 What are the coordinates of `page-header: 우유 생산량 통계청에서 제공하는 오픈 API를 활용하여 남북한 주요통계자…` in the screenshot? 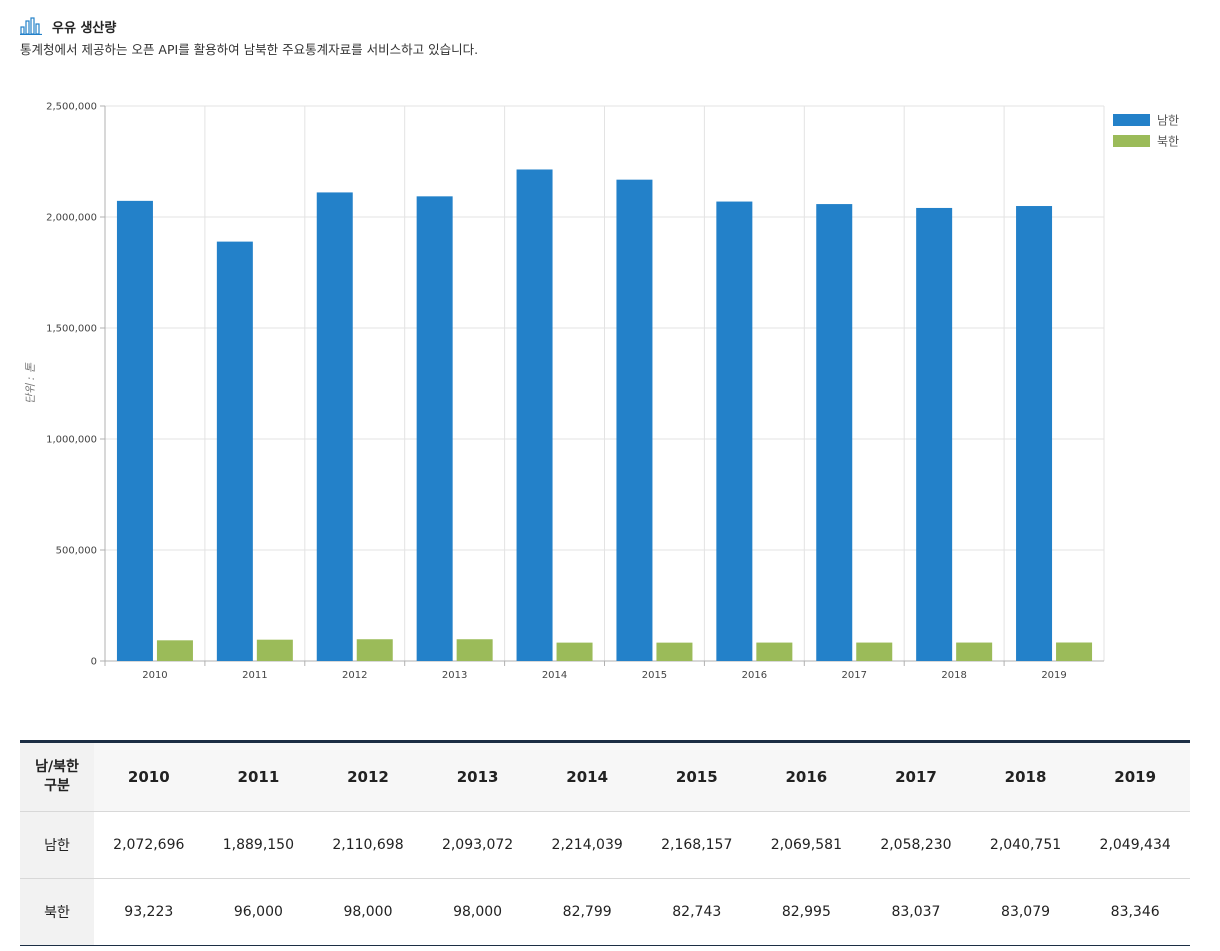 It's located at (249, 37).